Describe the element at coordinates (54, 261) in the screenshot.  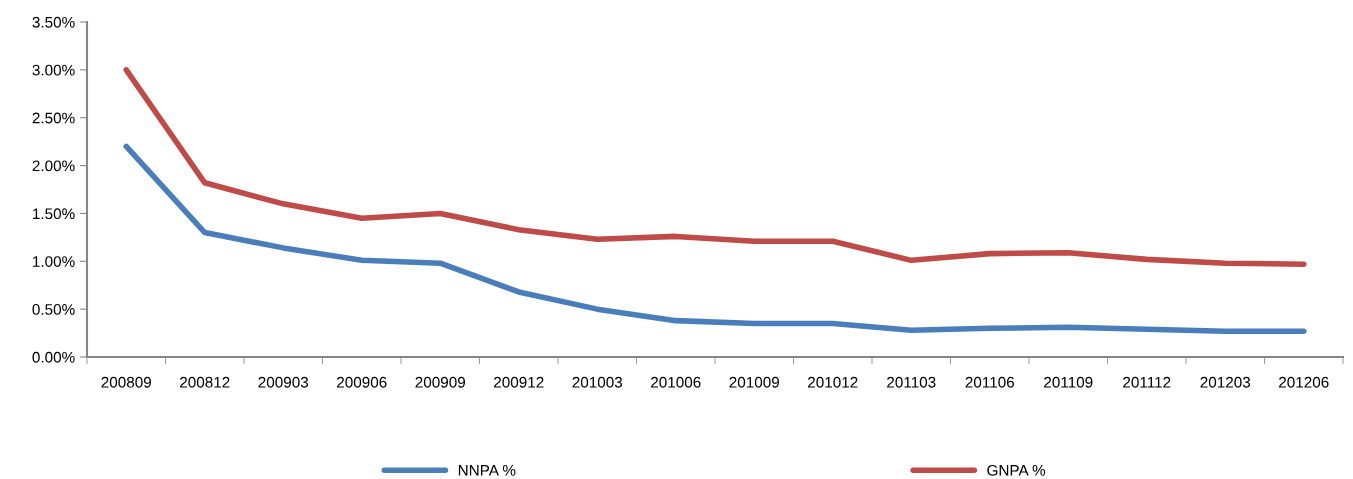
I see `y-tick-label: 1.00%` at that location.